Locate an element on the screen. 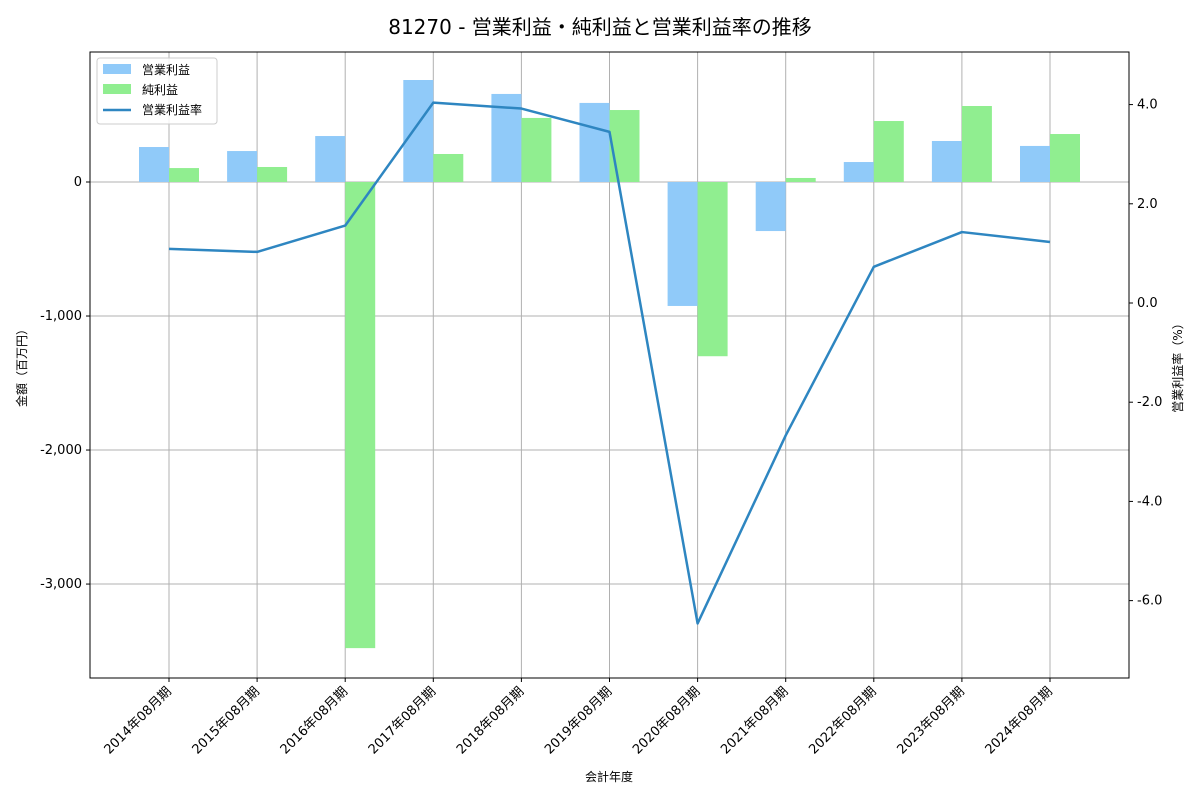 This screenshot has height=800, width=1200. y-tick-label: 0 is located at coordinates (78, 182).